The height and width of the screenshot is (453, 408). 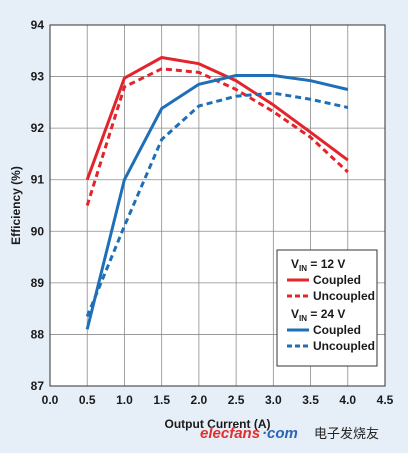 What do you see at coordinates (38, 180) in the screenshot?
I see `y-tick-label: 91` at bounding box center [38, 180].